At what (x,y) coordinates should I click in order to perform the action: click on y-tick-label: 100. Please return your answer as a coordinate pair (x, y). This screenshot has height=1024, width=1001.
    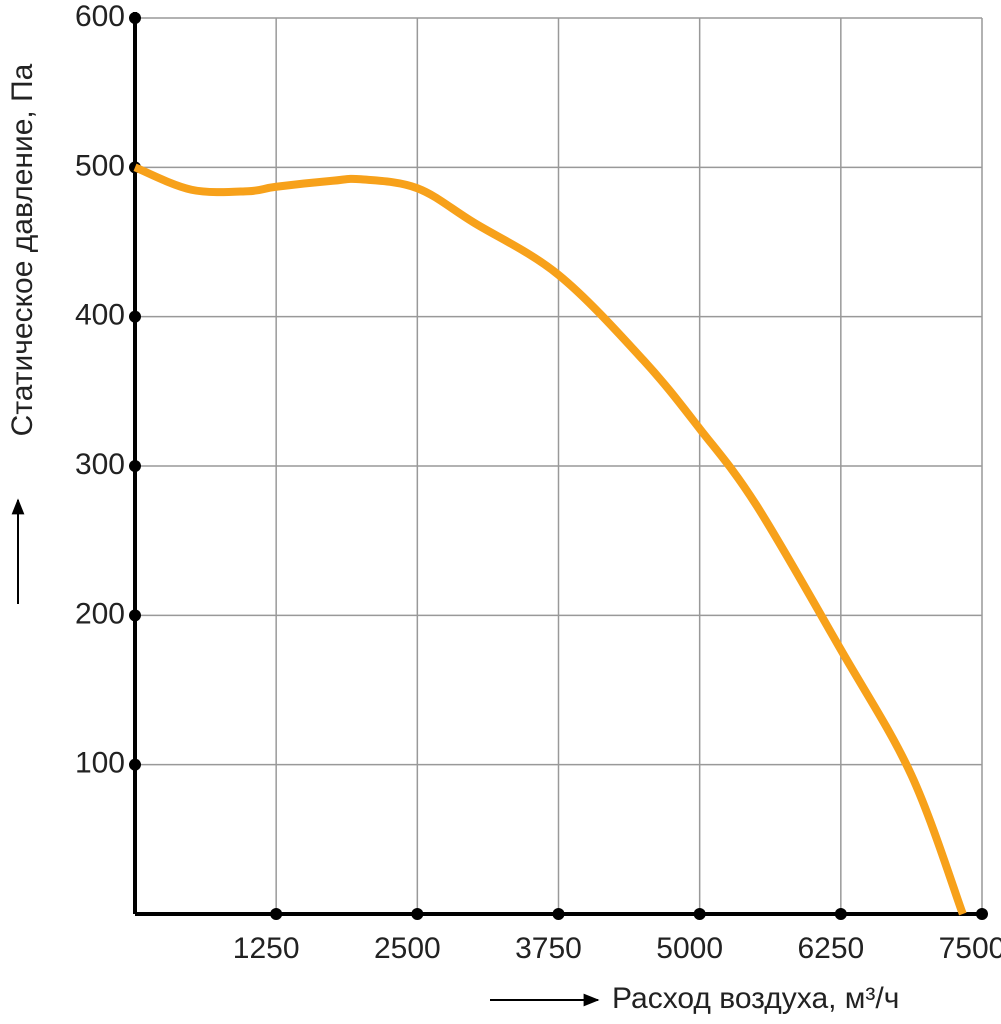
    Looking at the image, I should click on (100, 763).